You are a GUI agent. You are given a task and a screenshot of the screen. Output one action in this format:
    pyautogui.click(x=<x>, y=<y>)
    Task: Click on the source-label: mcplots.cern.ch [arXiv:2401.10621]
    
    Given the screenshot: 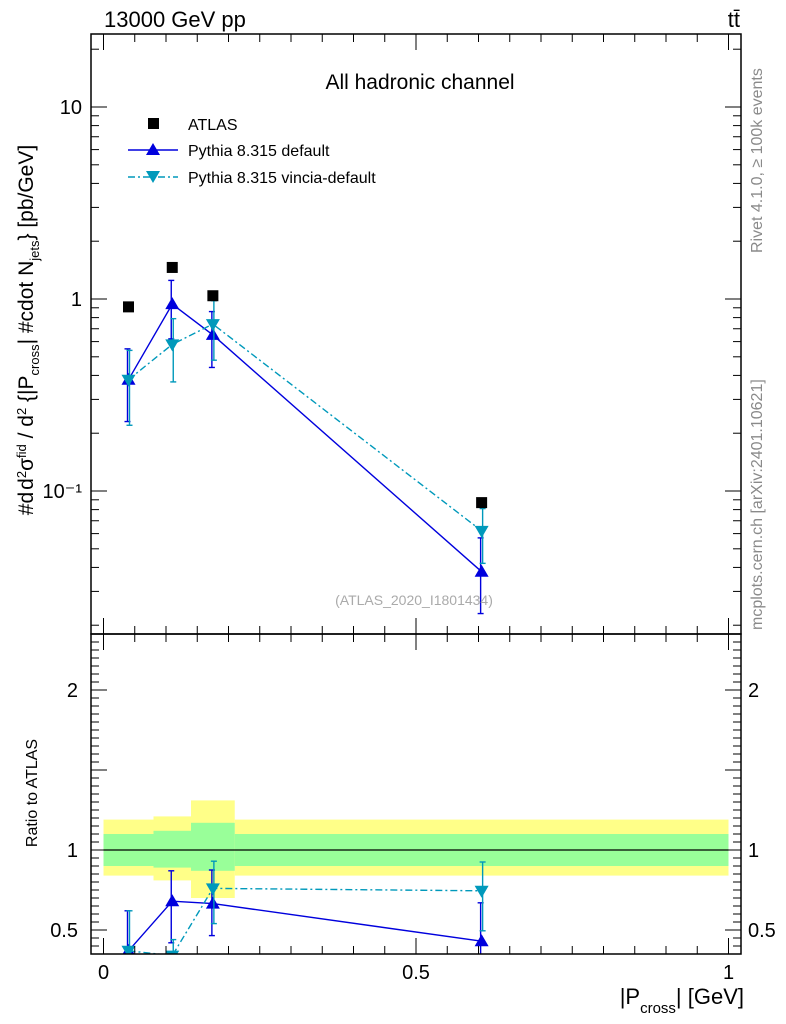 What is the action you would take?
    pyautogui.click(x=757, y=504)
    